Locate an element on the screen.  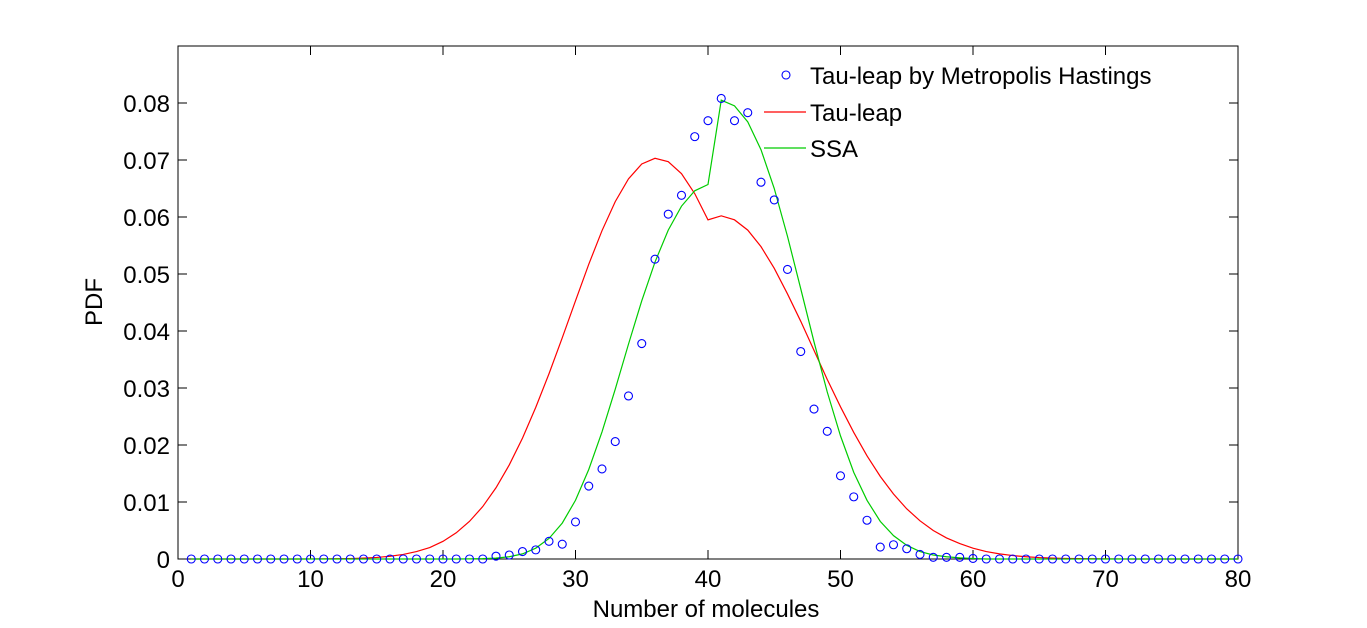
y-axis-label: PDF is located at coordinates (94, 302).